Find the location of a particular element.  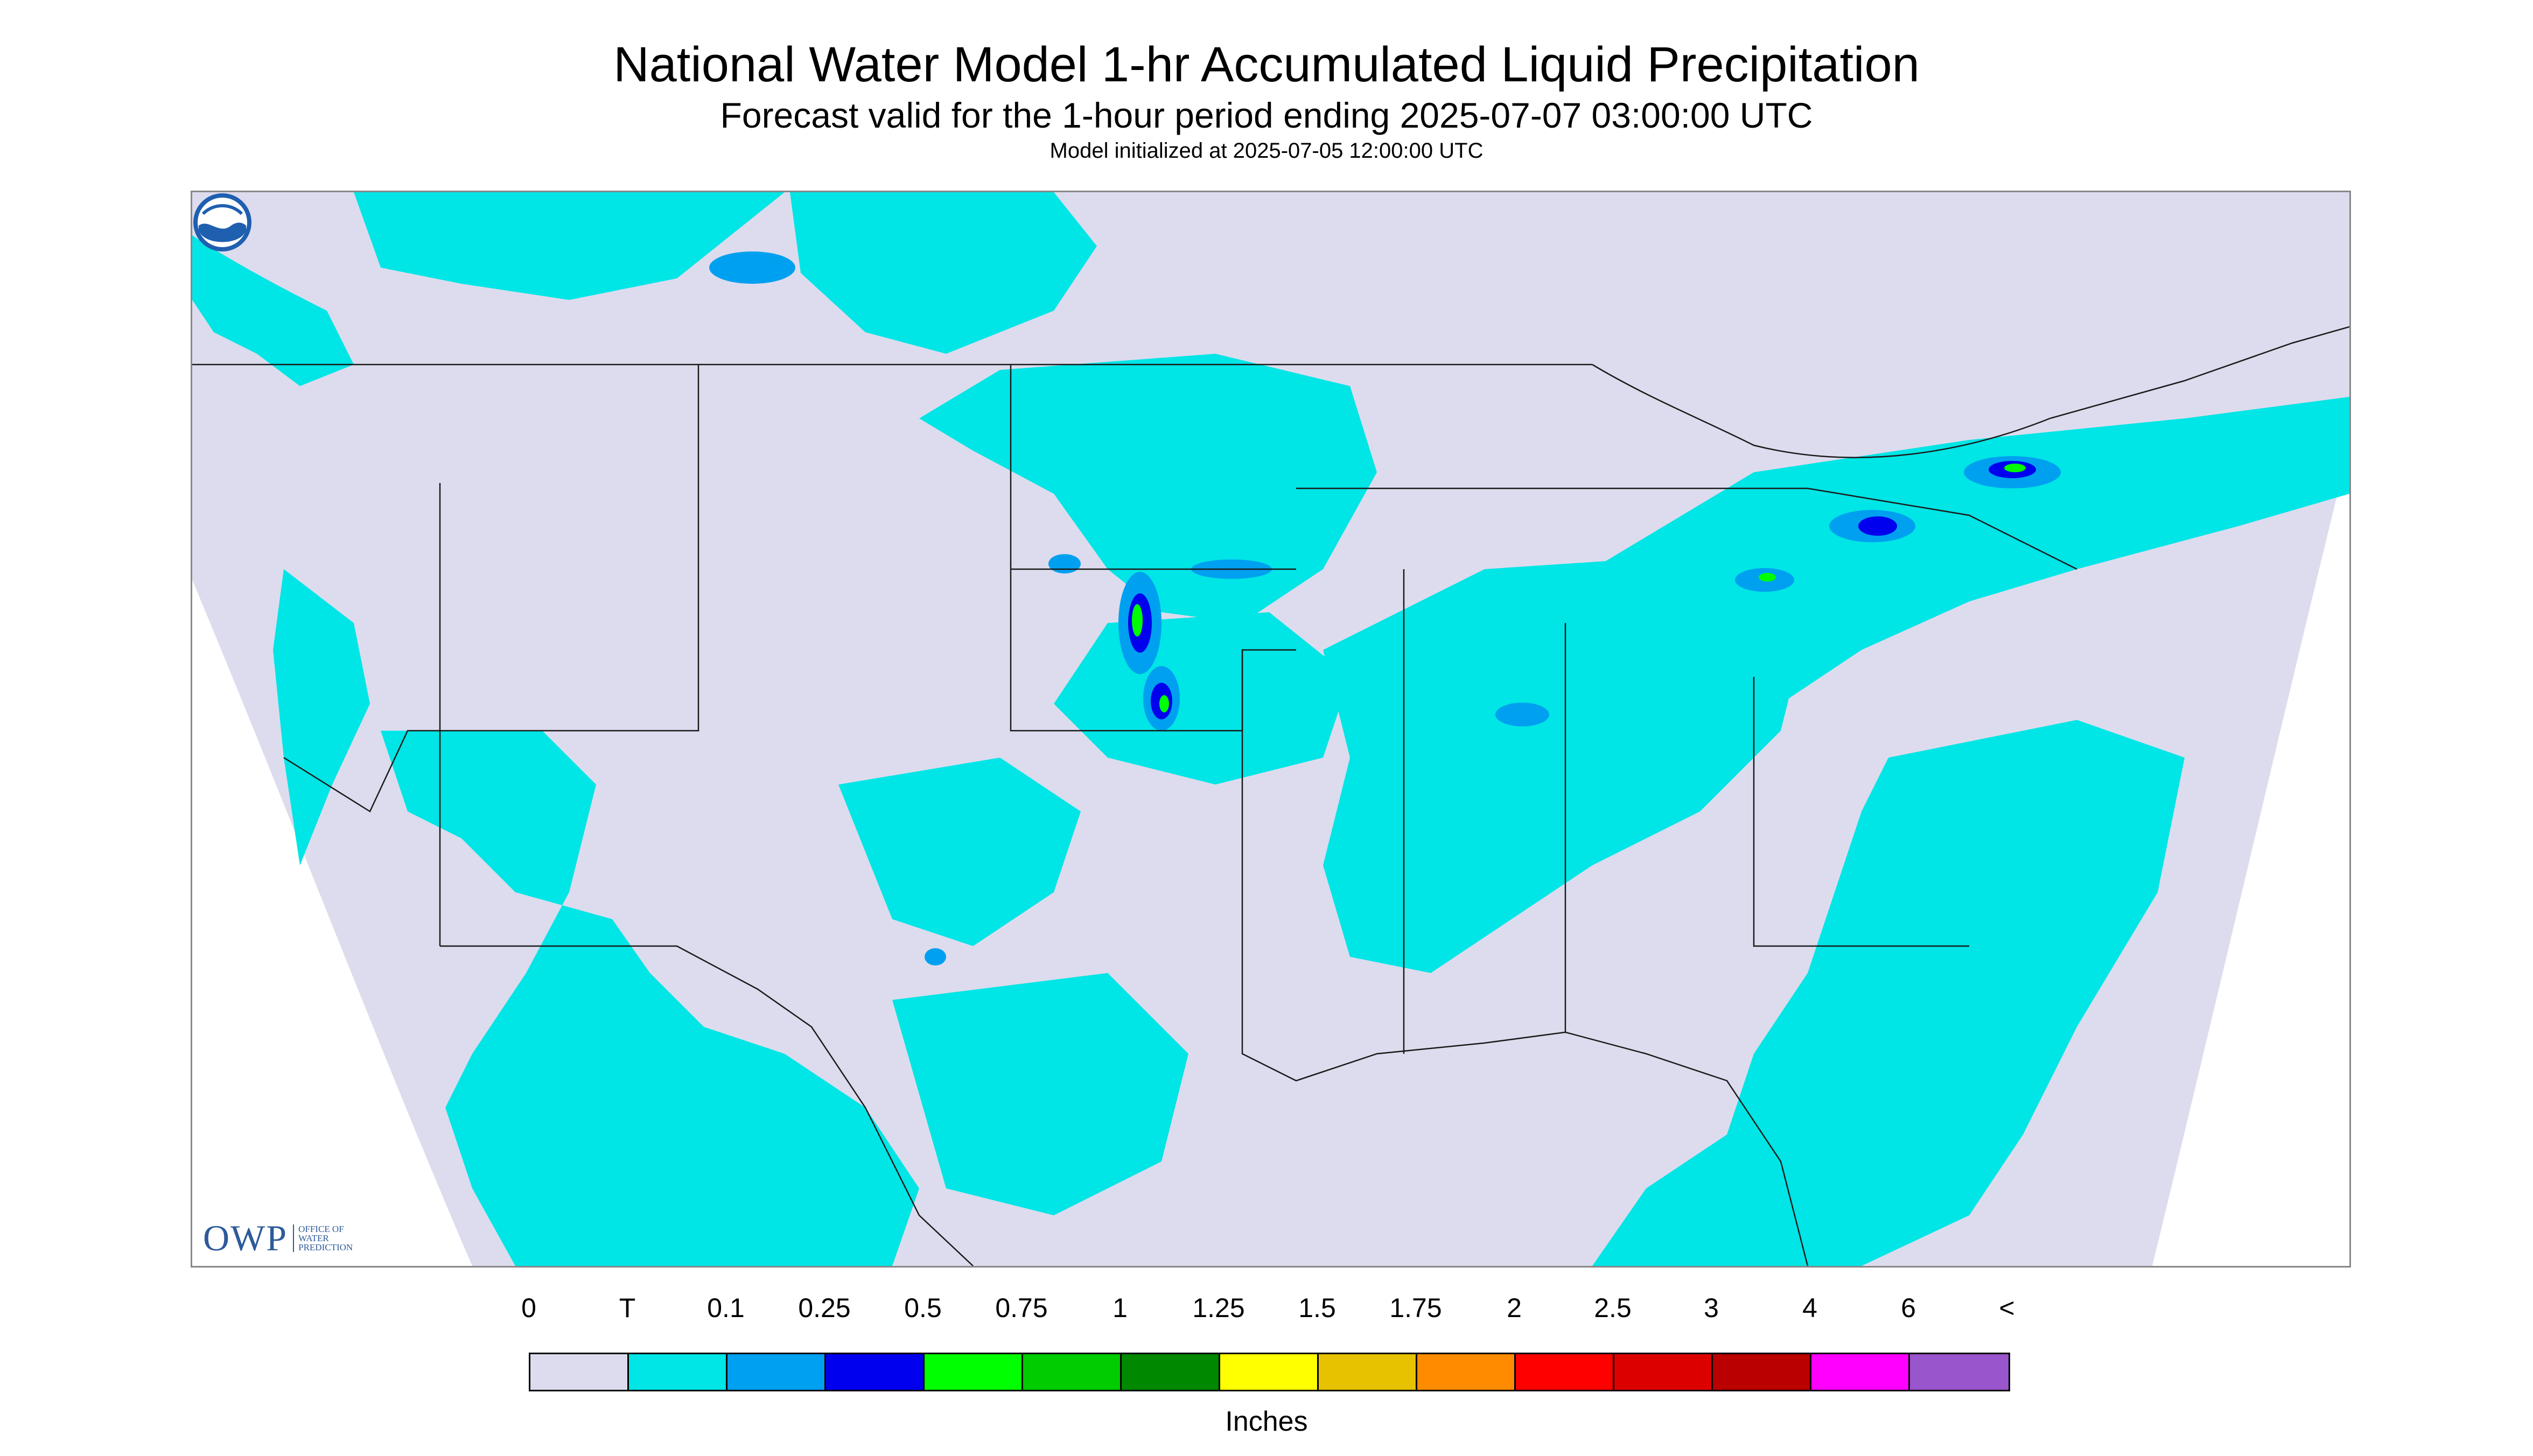

legend-label: 0.25 is located at coordinates (825, 1308).